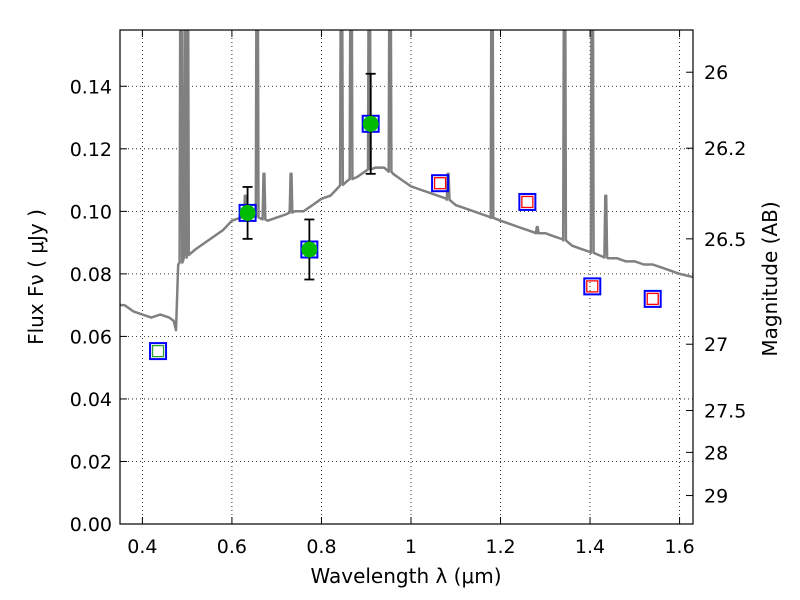 Image resolution: width=800 pixels, height=600 pixels. Describe the element at coordinates (91, 87) in the screenshot. I see `y-tick-label: 0.14` at that location.